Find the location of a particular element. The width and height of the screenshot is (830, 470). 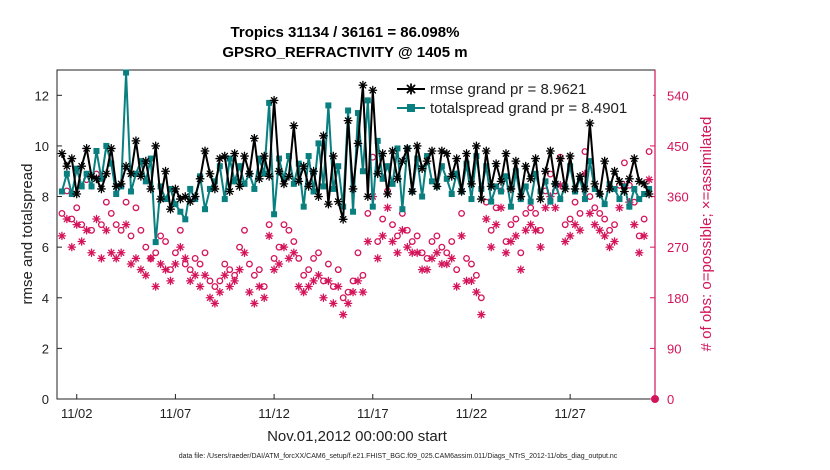

legend-box is located at coordinates (523, 96).